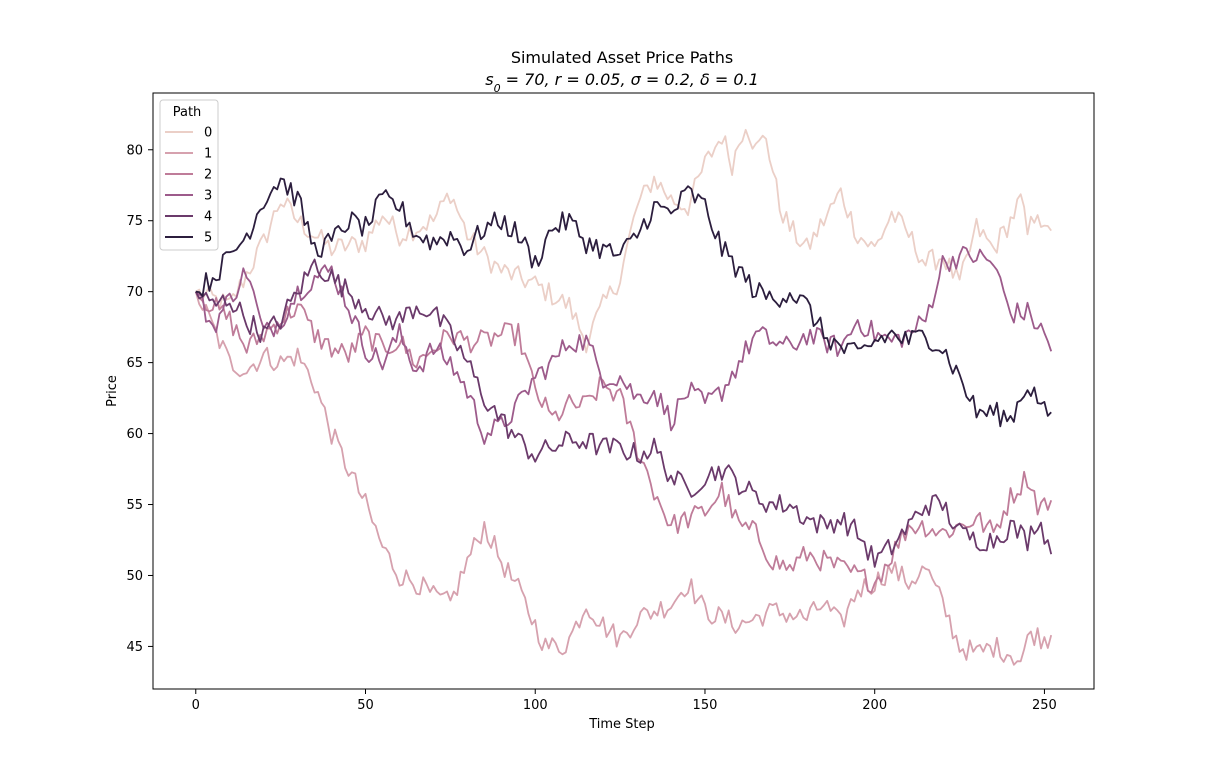 Image resolution: width=1215 pixels, height=774 pixels. I want to click on legend-label-4: 4, so click(208, 217).